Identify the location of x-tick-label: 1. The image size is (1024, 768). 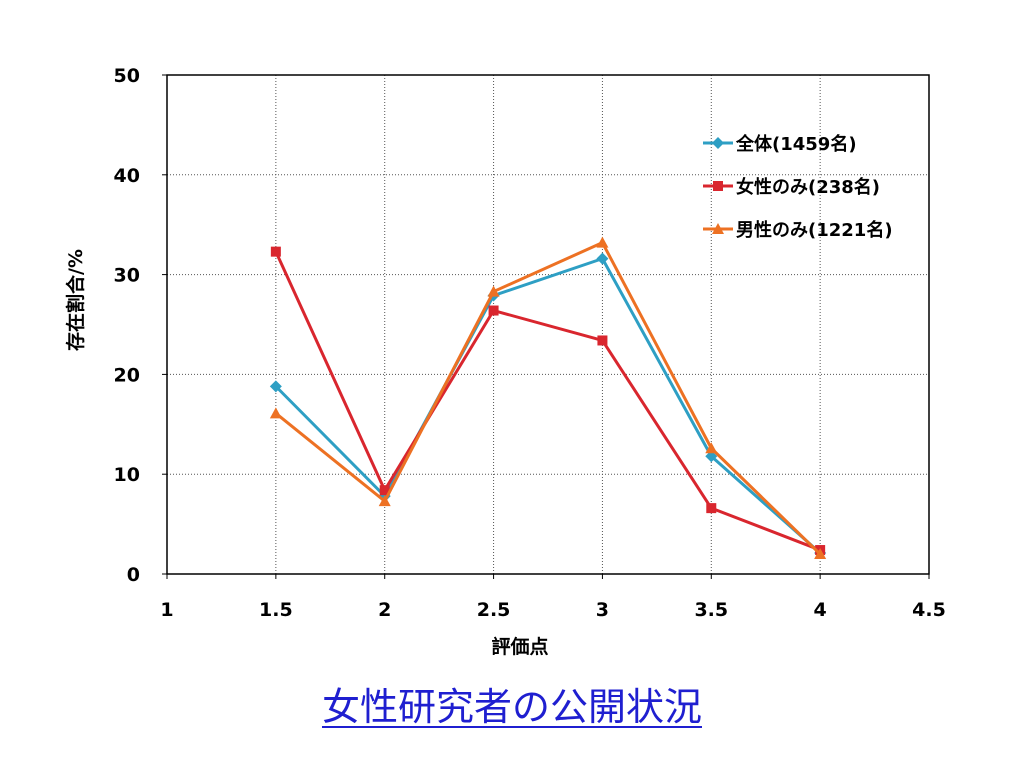
(166, 610).